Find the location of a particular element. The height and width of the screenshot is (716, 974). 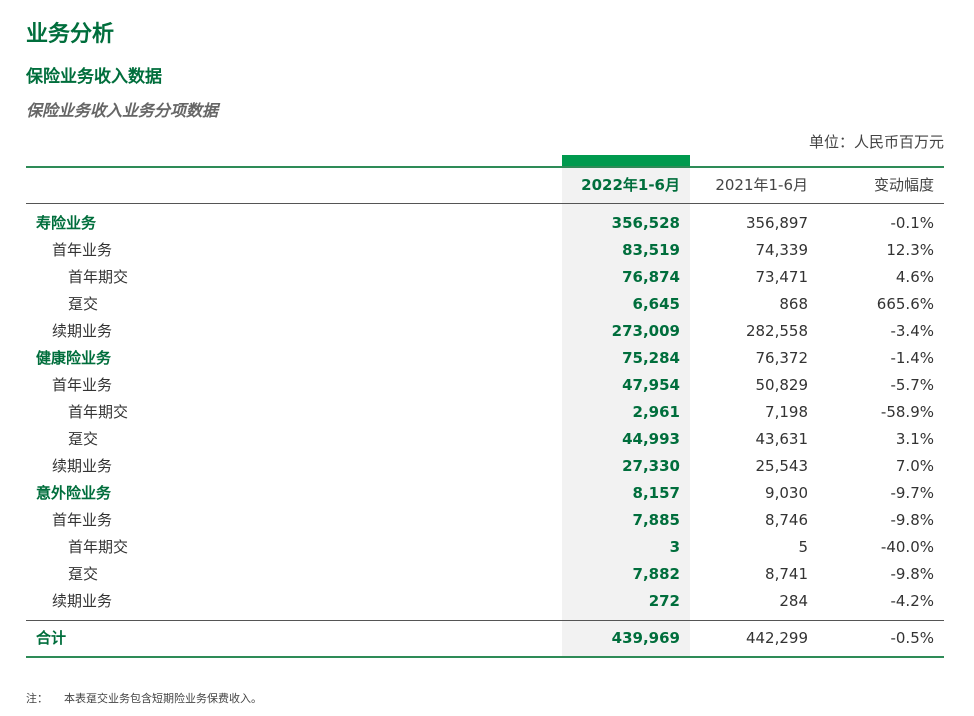

table-row: 首年业务 83,519 74,339 12.3% is located at coordinates (485, 250).